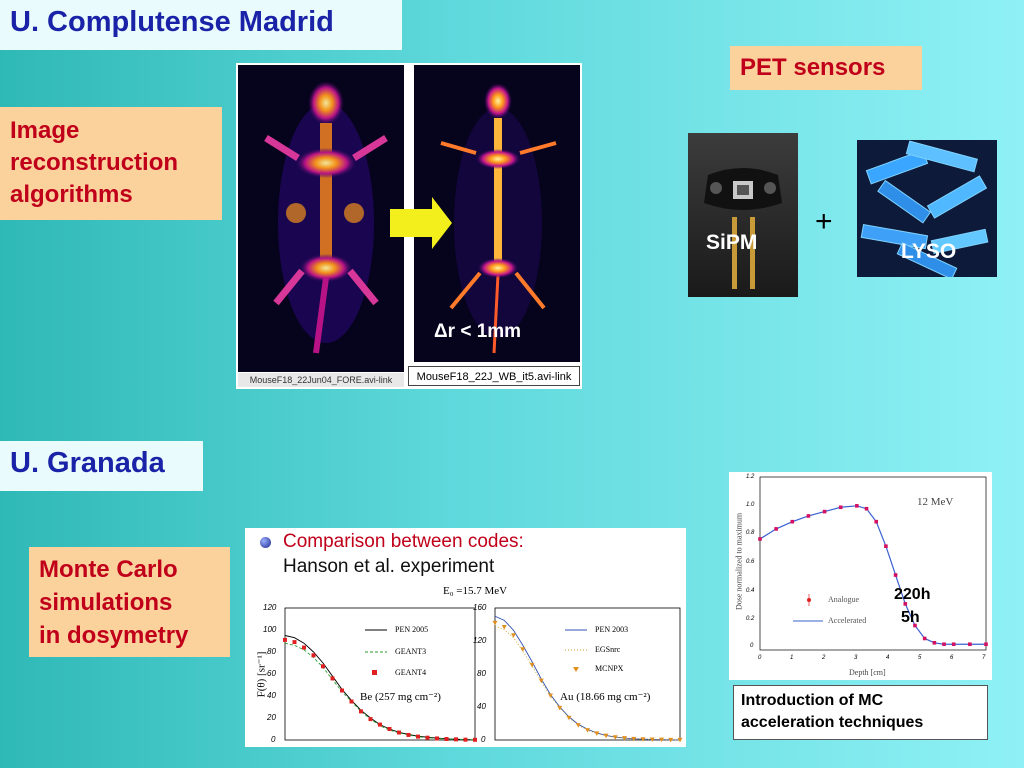 Image resolution: width=1024 pixels, height=768 pixels. I want to click on comparison-heading: Comparison between codes:, so click(403, 541).